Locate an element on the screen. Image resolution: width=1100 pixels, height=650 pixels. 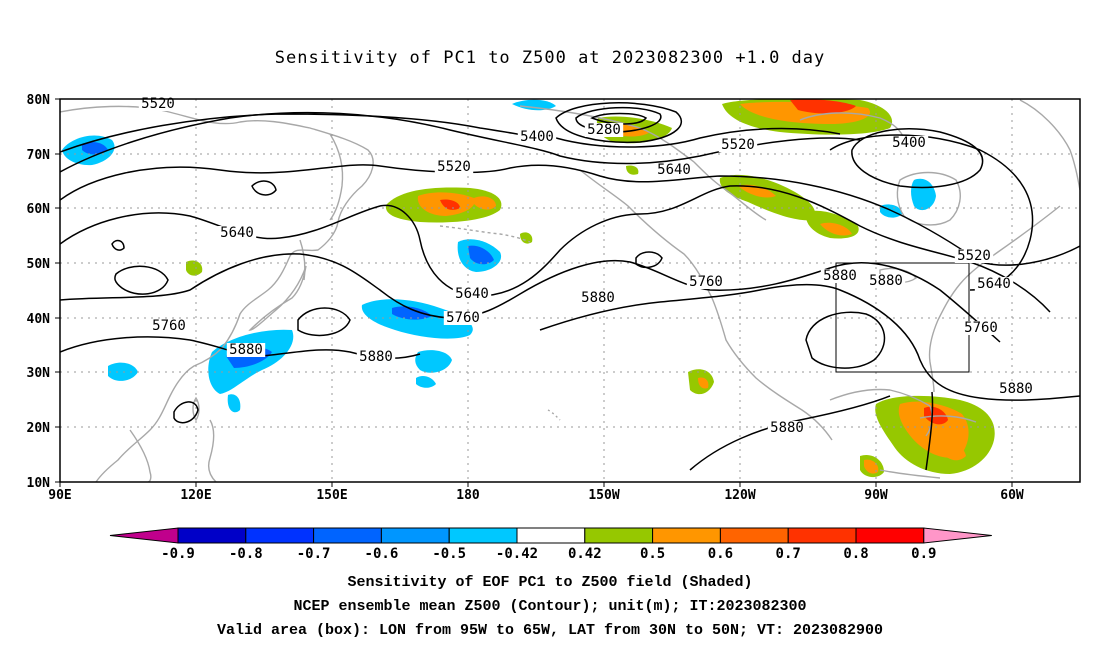
lon-tick-label: 120E is located at coordinates (195, 495).